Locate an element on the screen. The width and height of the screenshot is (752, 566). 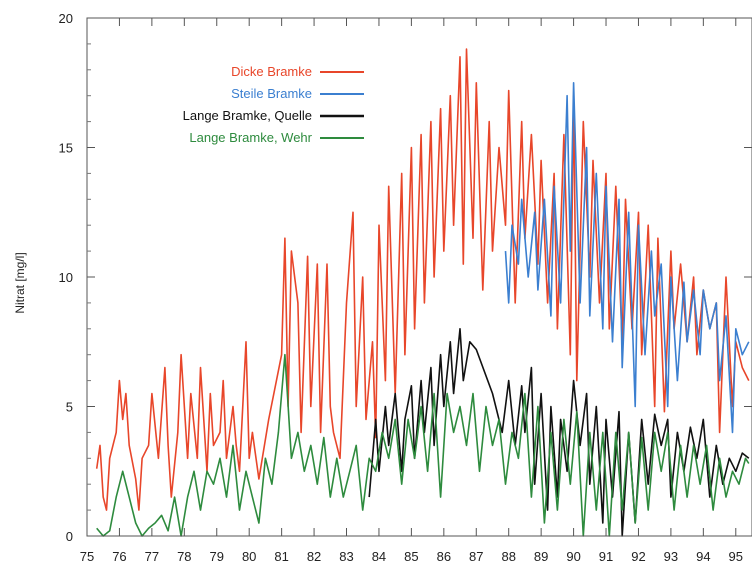
x-tick-label: 75 is located at coordinates (87, 556).